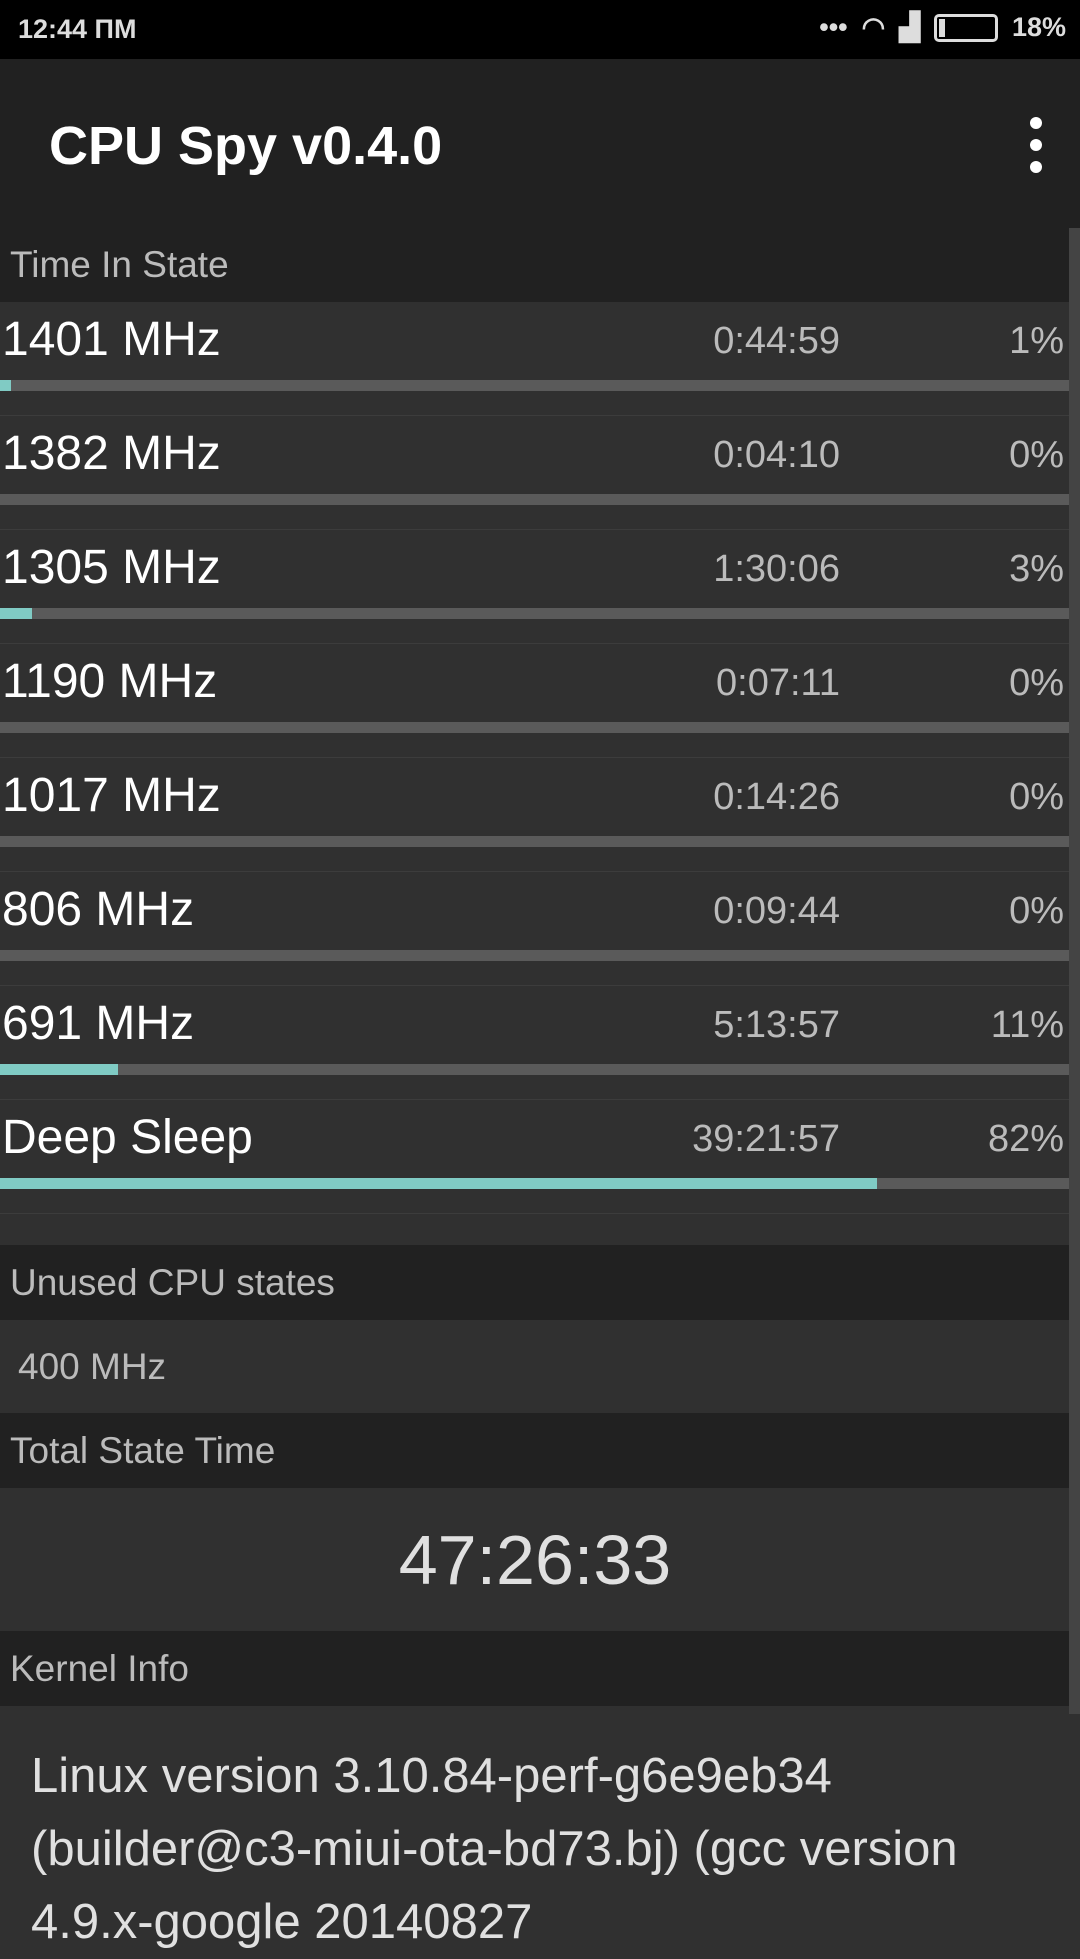 Image resolution: width=1080 pixels, height=1959 pixels. What do you see at coordinates (1036, 569) in the screenshot?
I see `state-percent: 3%` at bounding box center [1036, 569].